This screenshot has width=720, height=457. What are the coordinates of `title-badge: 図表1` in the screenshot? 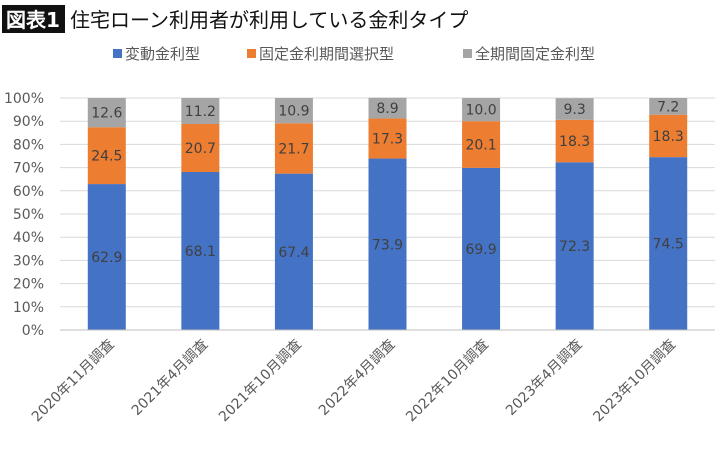 It's located at (33, 20).